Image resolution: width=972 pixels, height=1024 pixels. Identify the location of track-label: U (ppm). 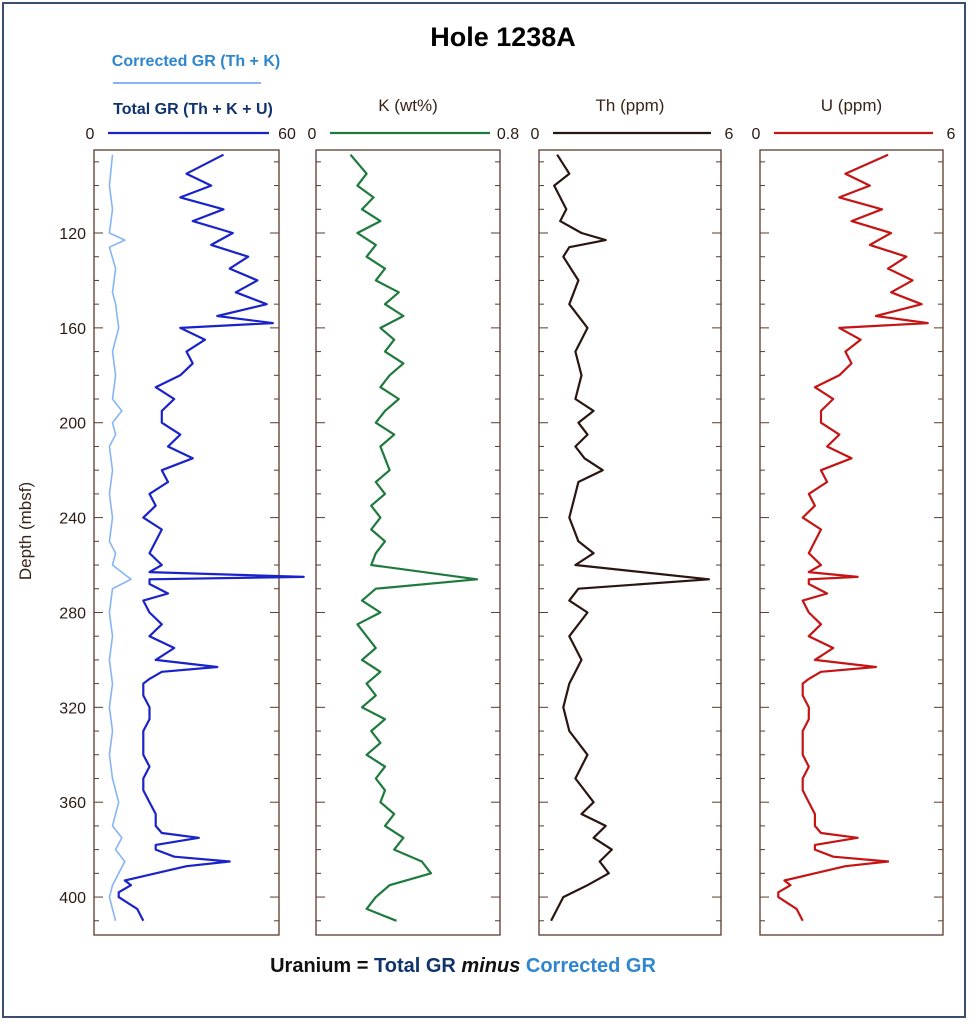
(851, 105).